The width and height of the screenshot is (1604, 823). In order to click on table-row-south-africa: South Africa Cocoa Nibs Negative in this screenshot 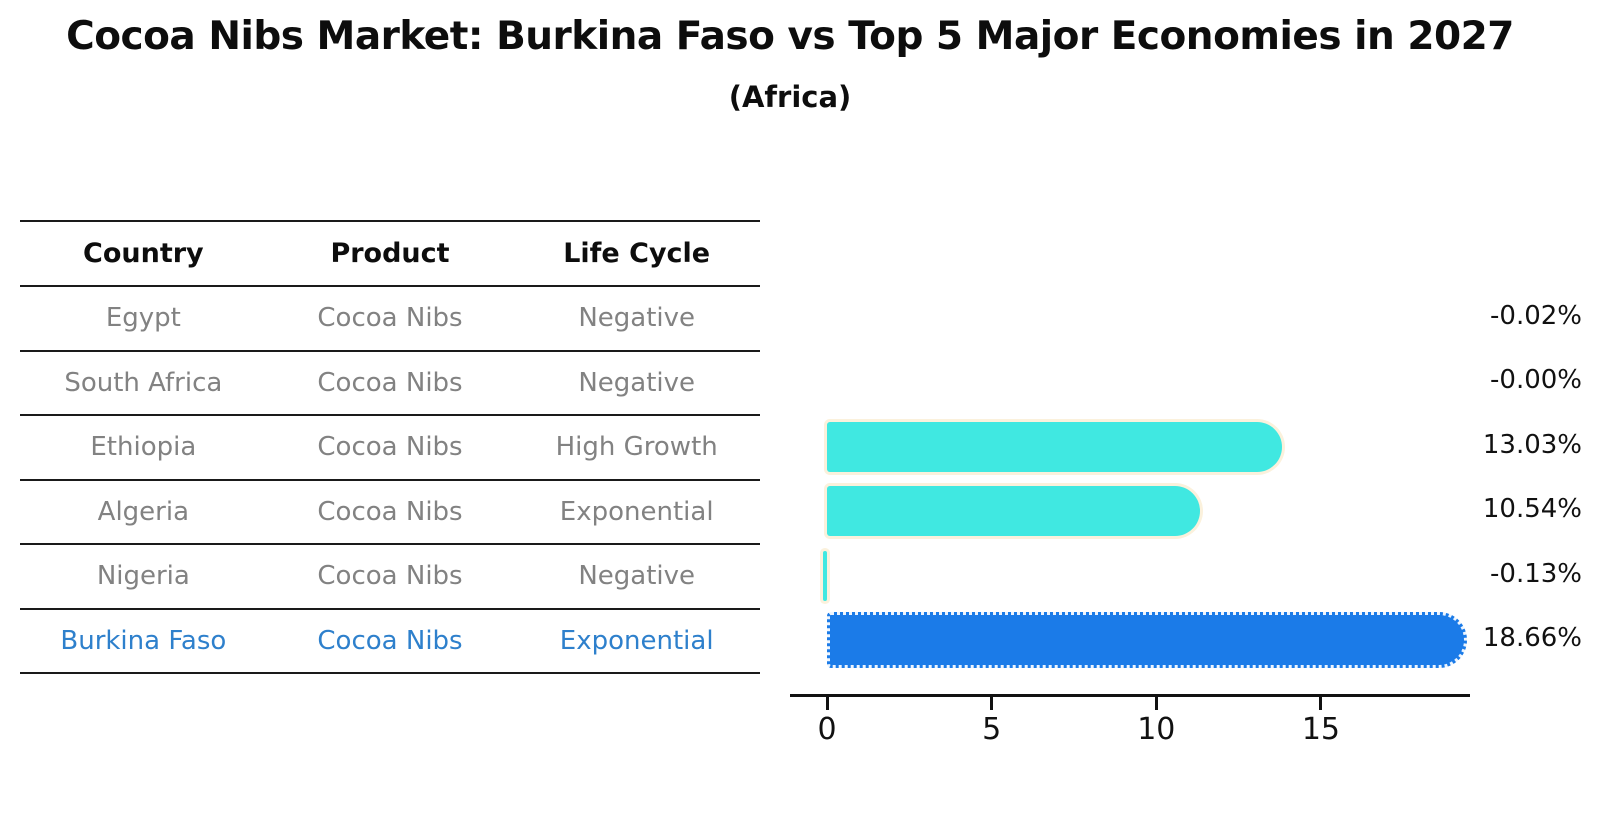, I will do `click(390, 384)`.